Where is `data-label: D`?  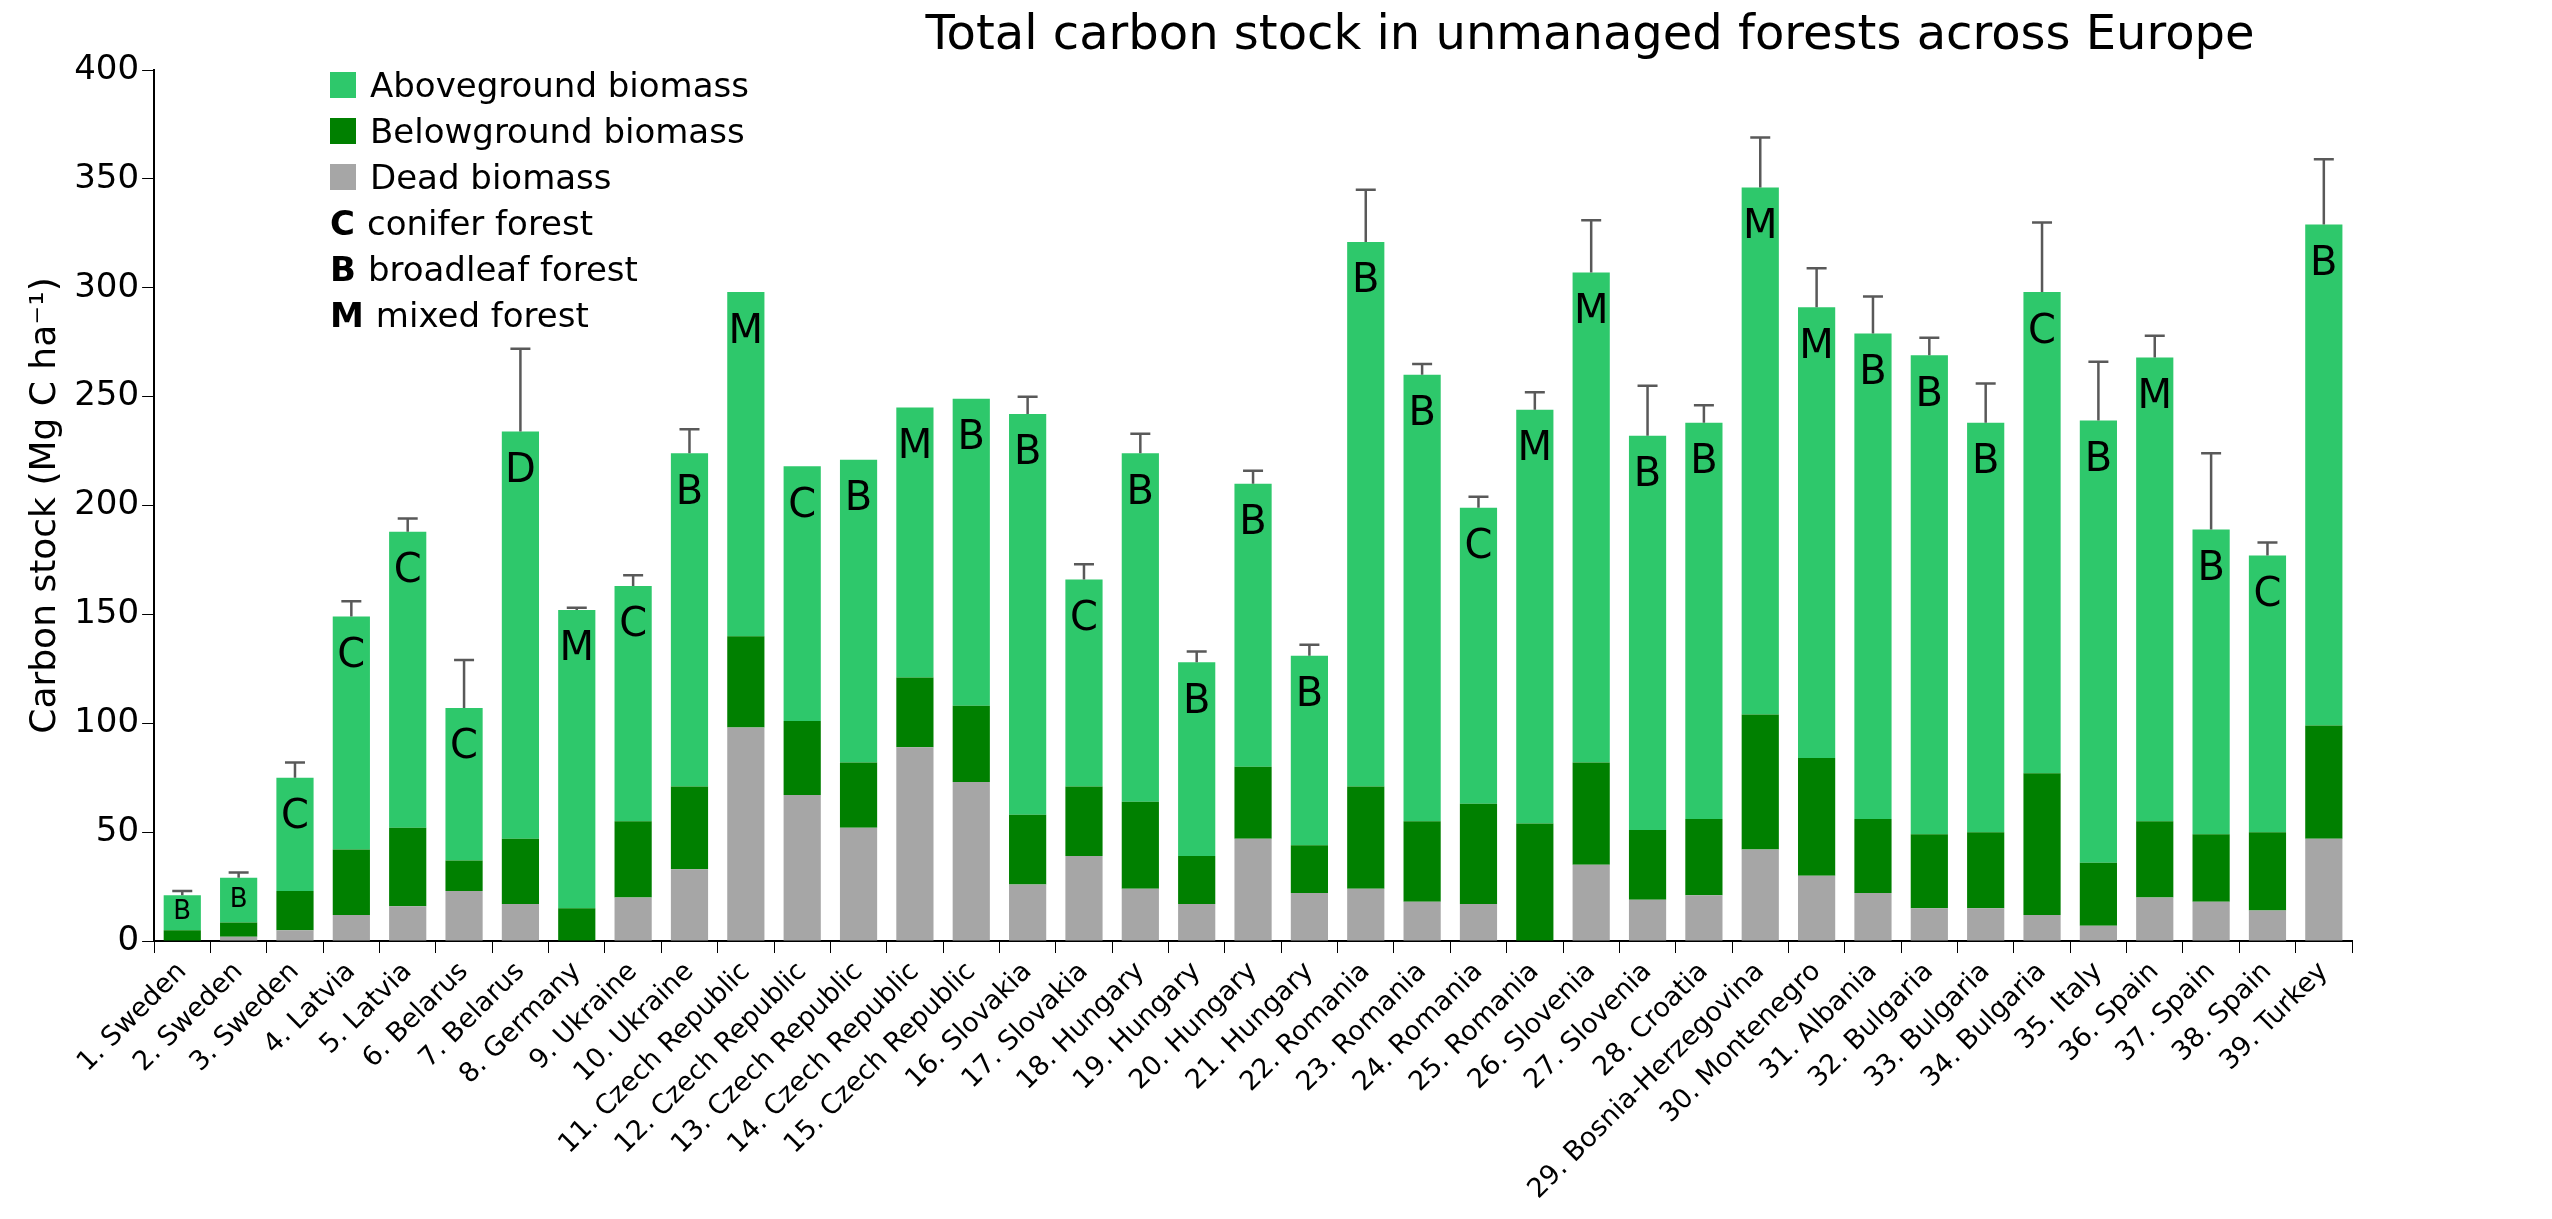 data-label: D is located at coordinates (520, 467).